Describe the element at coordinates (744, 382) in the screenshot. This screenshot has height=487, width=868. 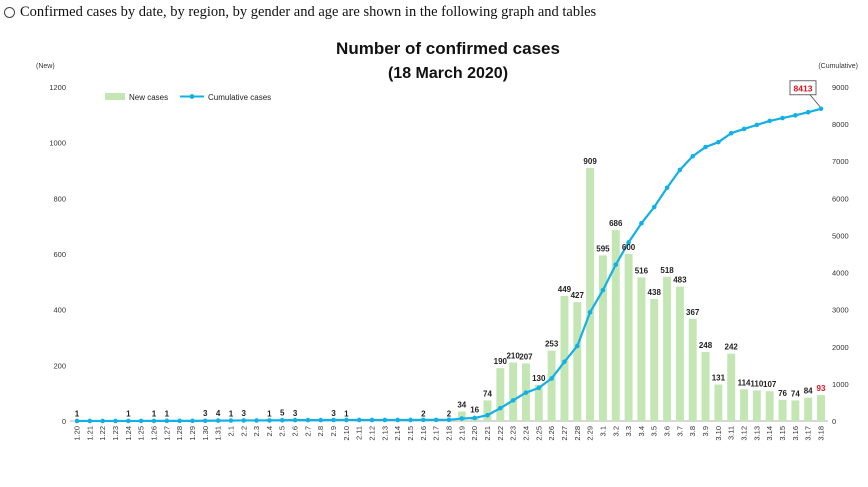
I see `new-cases-data-label: 114` at that location.